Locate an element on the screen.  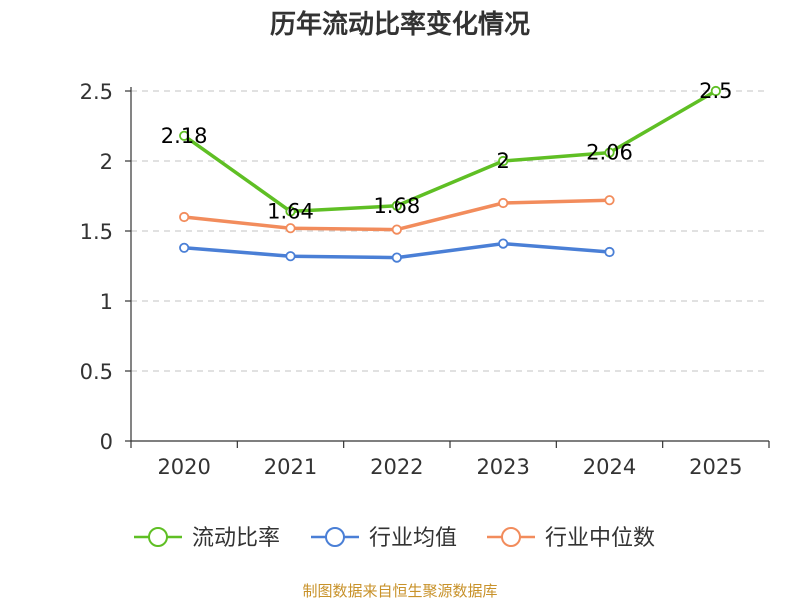
legend-label: 行业中位数 is located at coordinates (600, 538).